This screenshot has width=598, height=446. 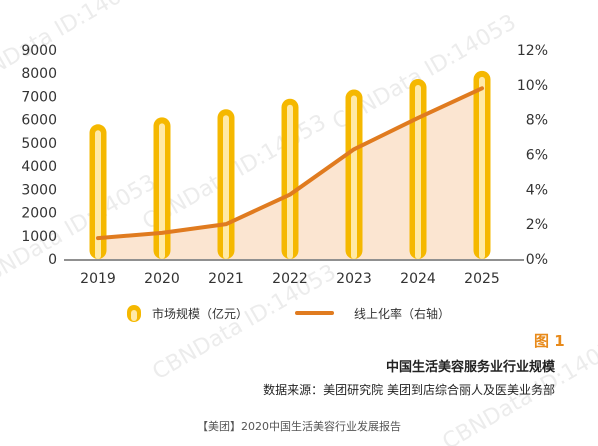 What do you see at coordinates (537, 156) in the screenshot?
I see `y-tick-label-right: 6%` at bounding box center [537, 156].